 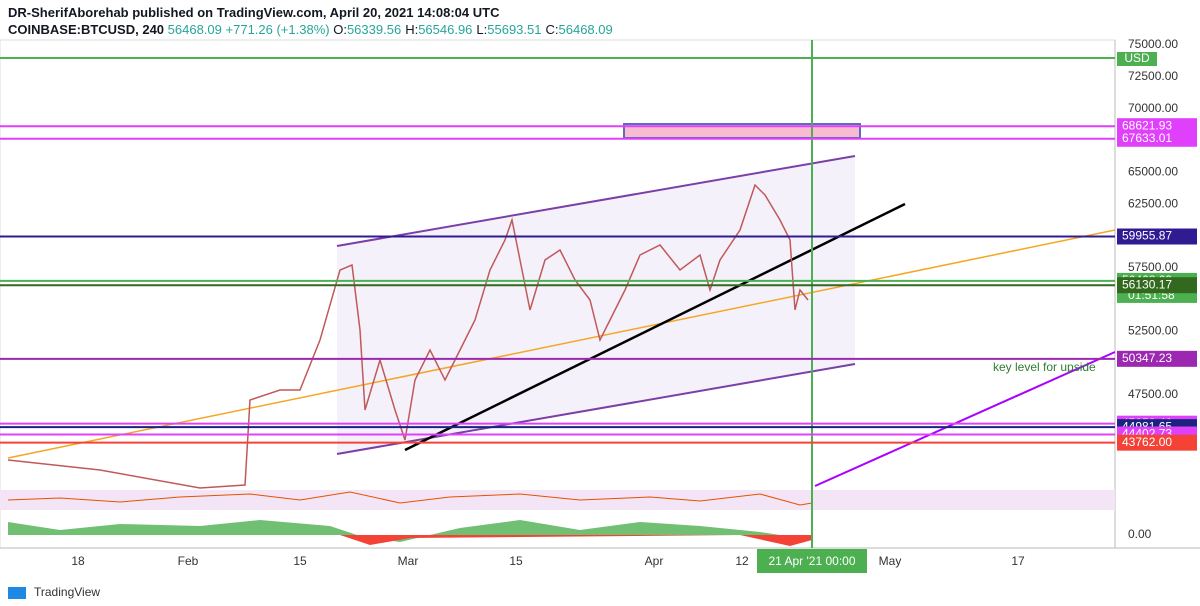 What do you see at coordinates (596, 409) in the screenshot?
I see `channel-bottom` at bounding box center [596, 409].